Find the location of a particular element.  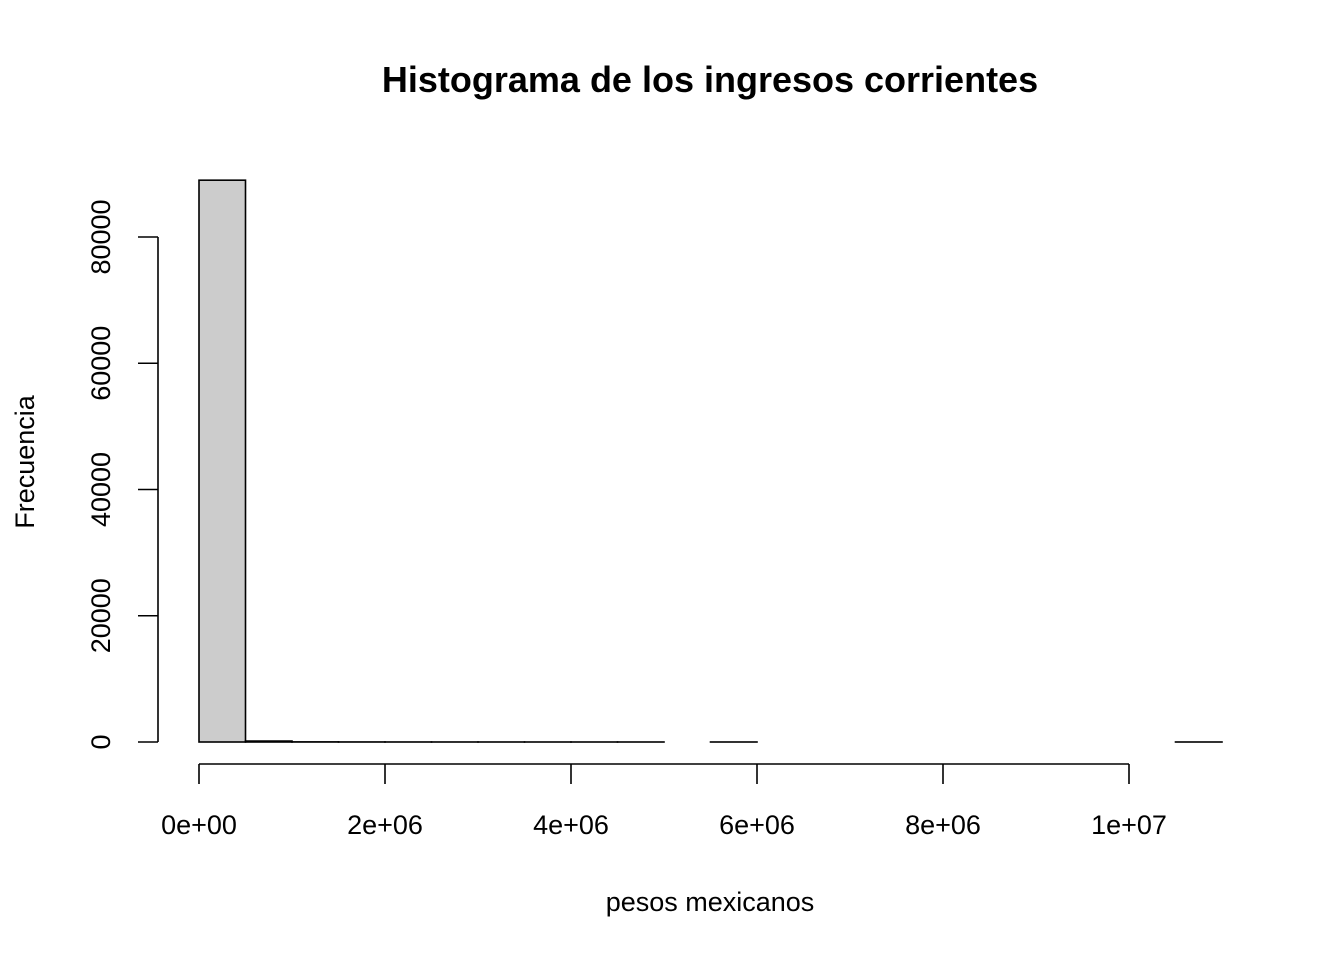

chart-title: Histograma de los ingresos corrientes is located at coordinates (710, 79).